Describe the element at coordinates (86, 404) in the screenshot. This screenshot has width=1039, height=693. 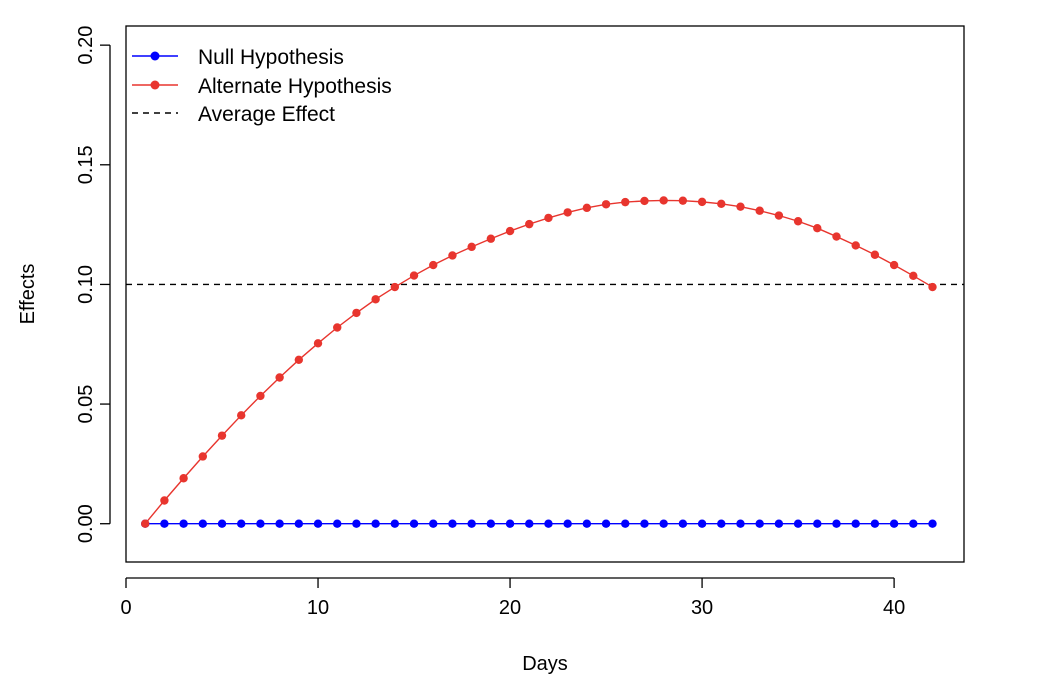
I see `y-tick-label: 0.05` at that location.